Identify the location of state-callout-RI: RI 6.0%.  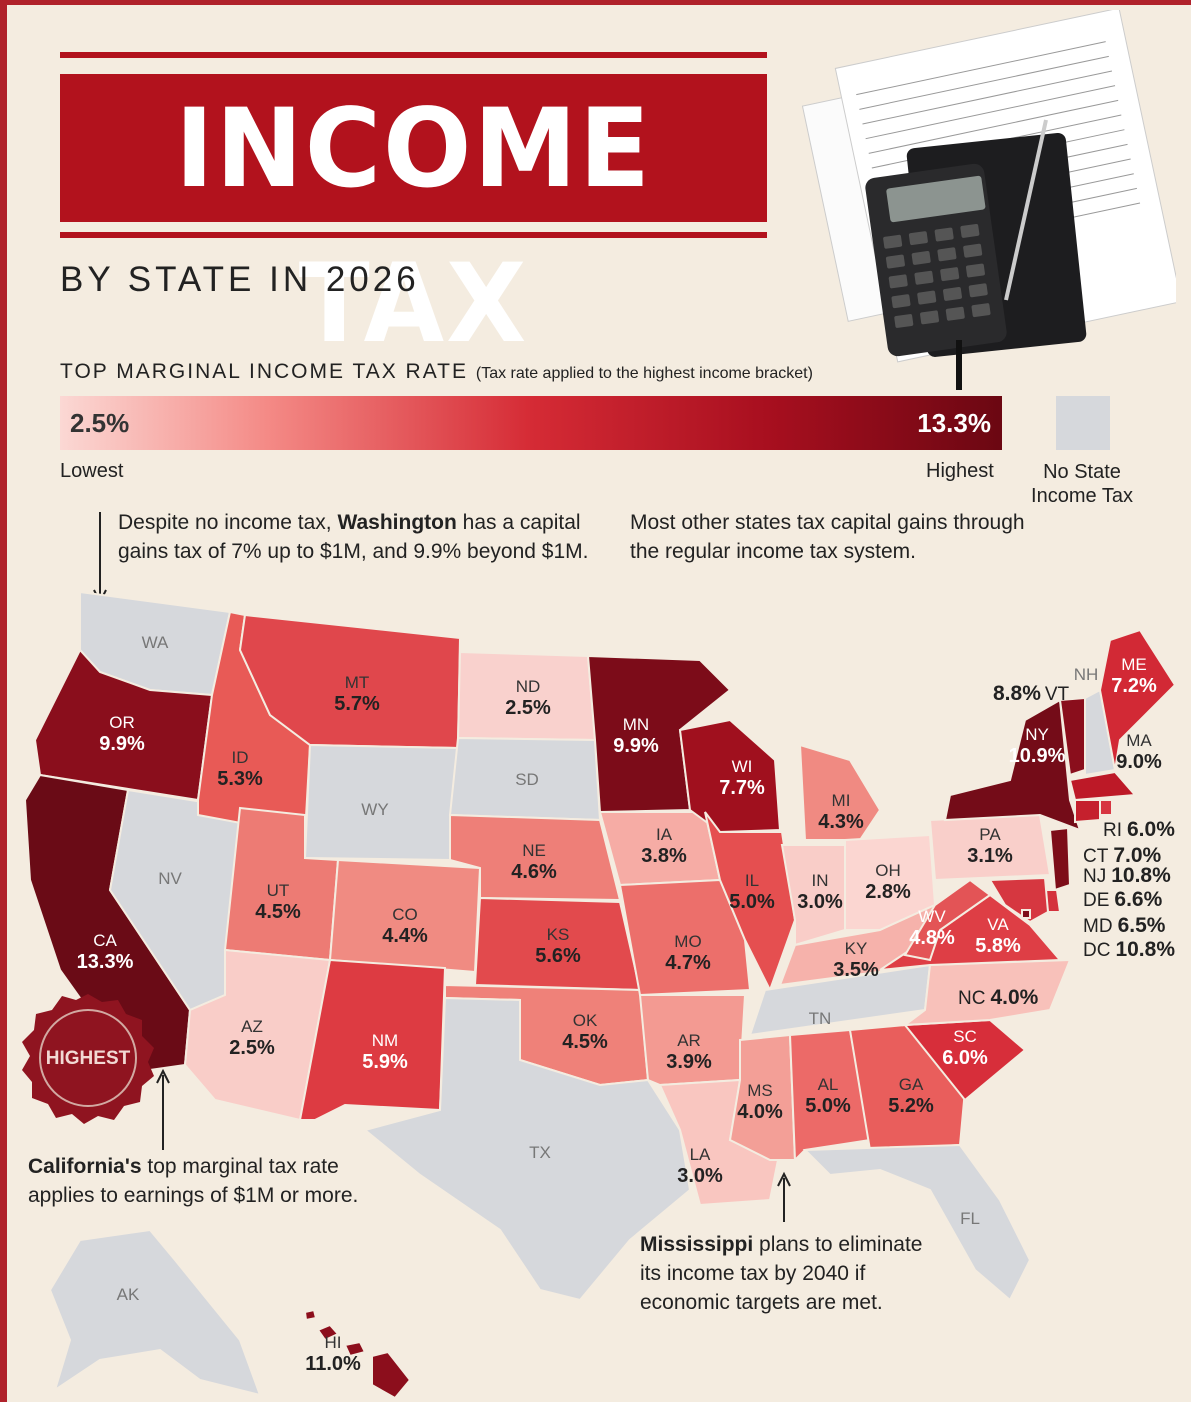
(1139, 829).